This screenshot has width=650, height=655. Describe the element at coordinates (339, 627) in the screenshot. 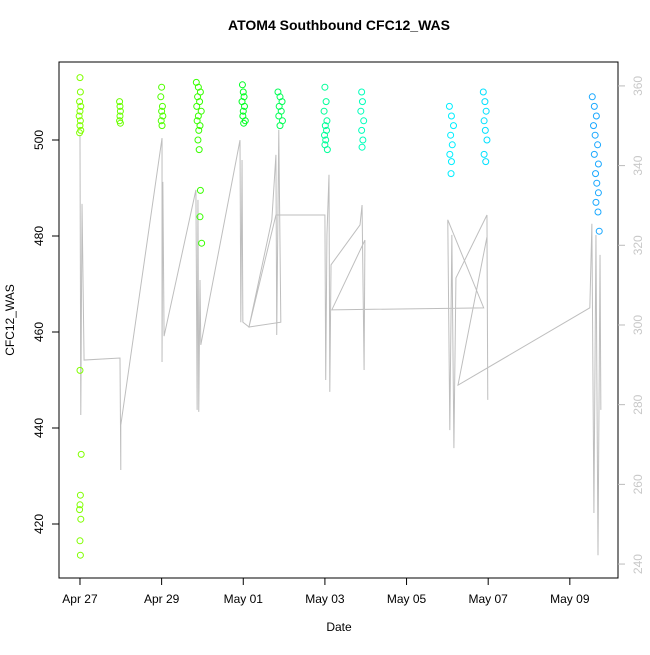

I see `x-axis-label: Date` at that location.